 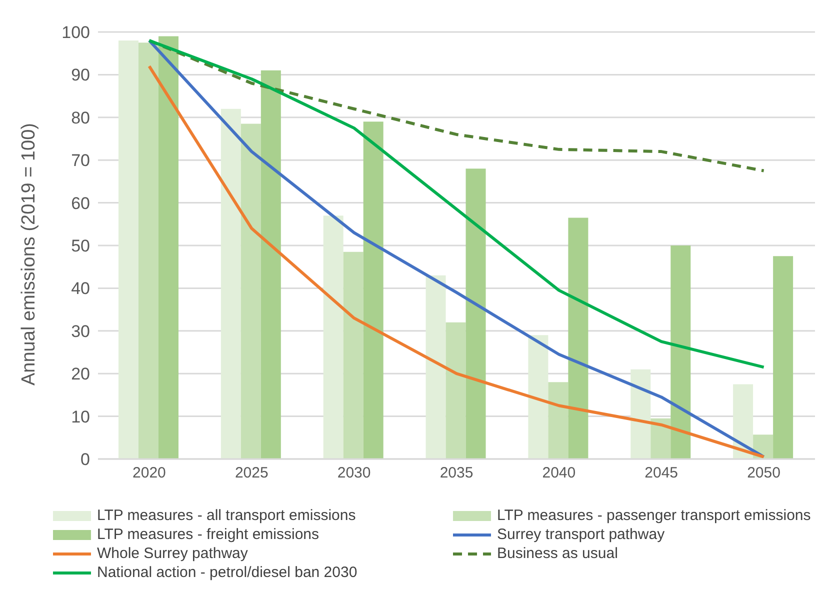 I want to click on x-tick-label: 2020, so click(x=149, y=473).